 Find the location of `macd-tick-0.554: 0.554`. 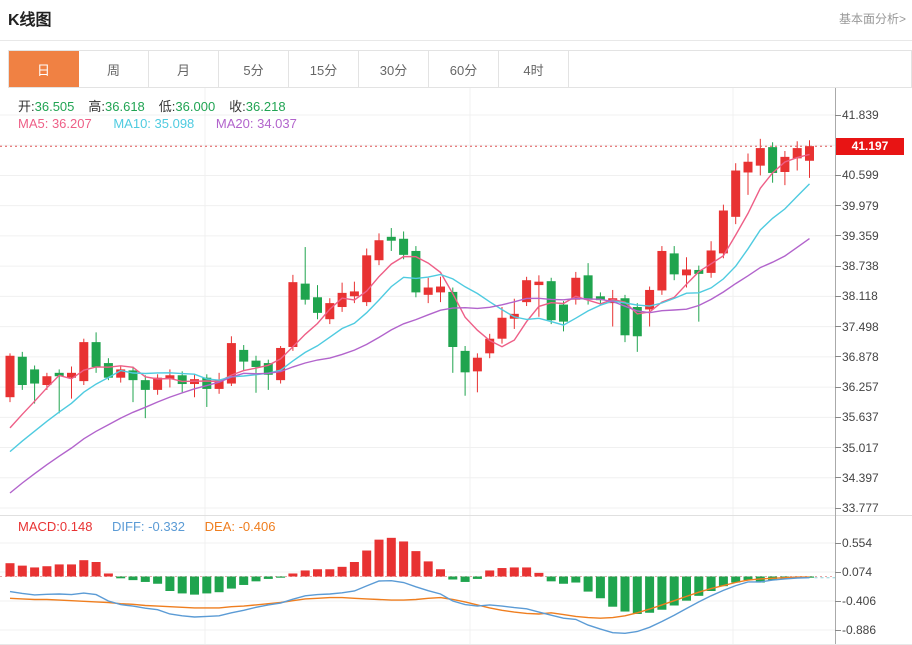

macd-tick-0.554: 0.554 is located at coordinates (857, 543).